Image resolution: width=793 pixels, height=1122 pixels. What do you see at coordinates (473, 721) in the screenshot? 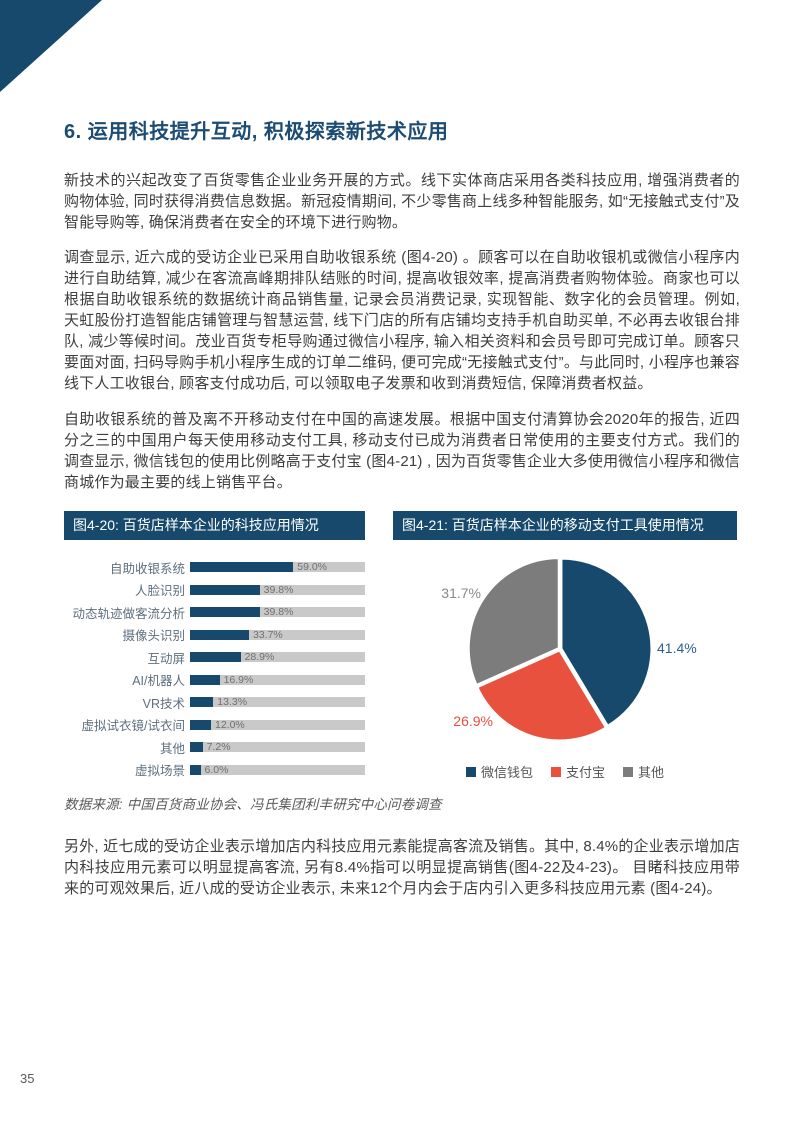
I see `pie-value-label-1: 26.9%` at bounding box center [473, 721].